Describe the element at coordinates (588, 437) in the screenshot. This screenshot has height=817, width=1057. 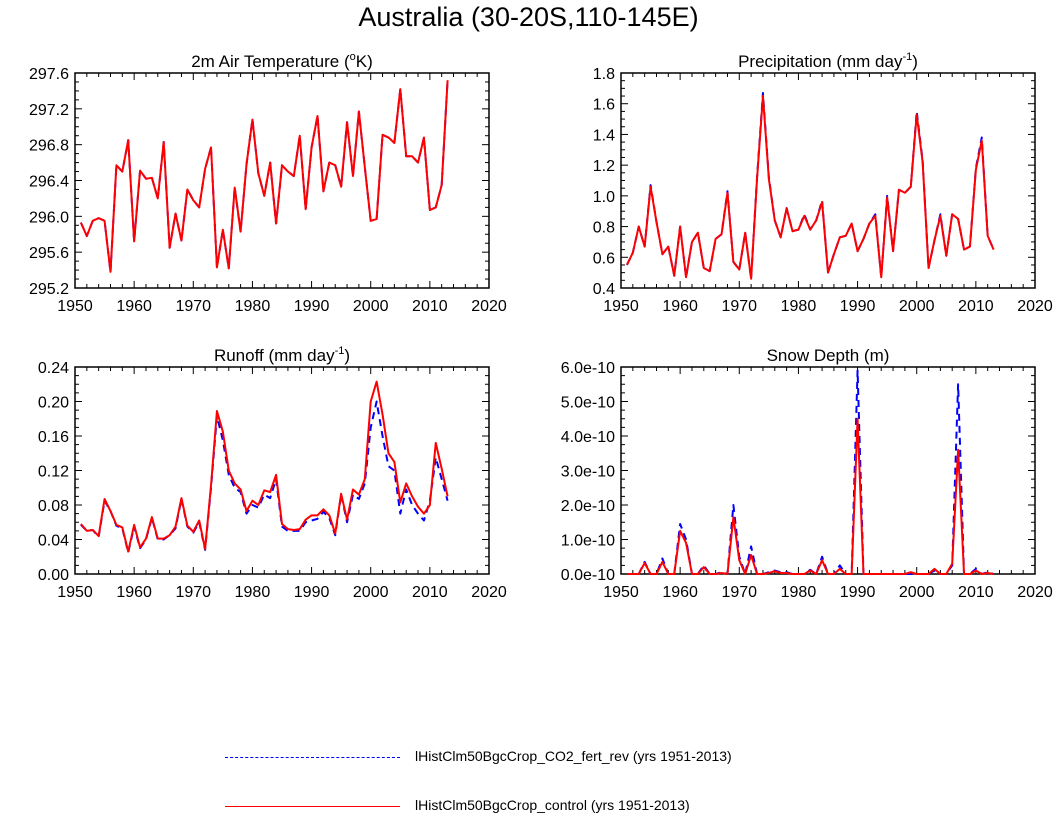
I see `y-tick-label: 4.0e-10` at that location.